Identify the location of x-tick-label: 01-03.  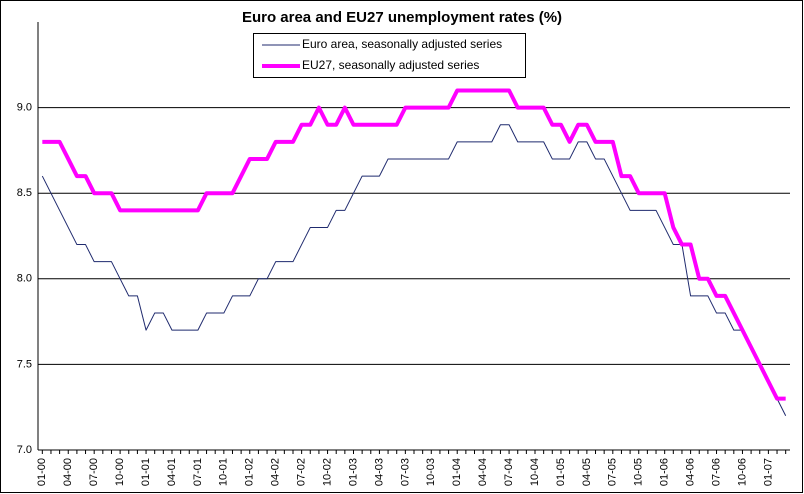
(353, 472).